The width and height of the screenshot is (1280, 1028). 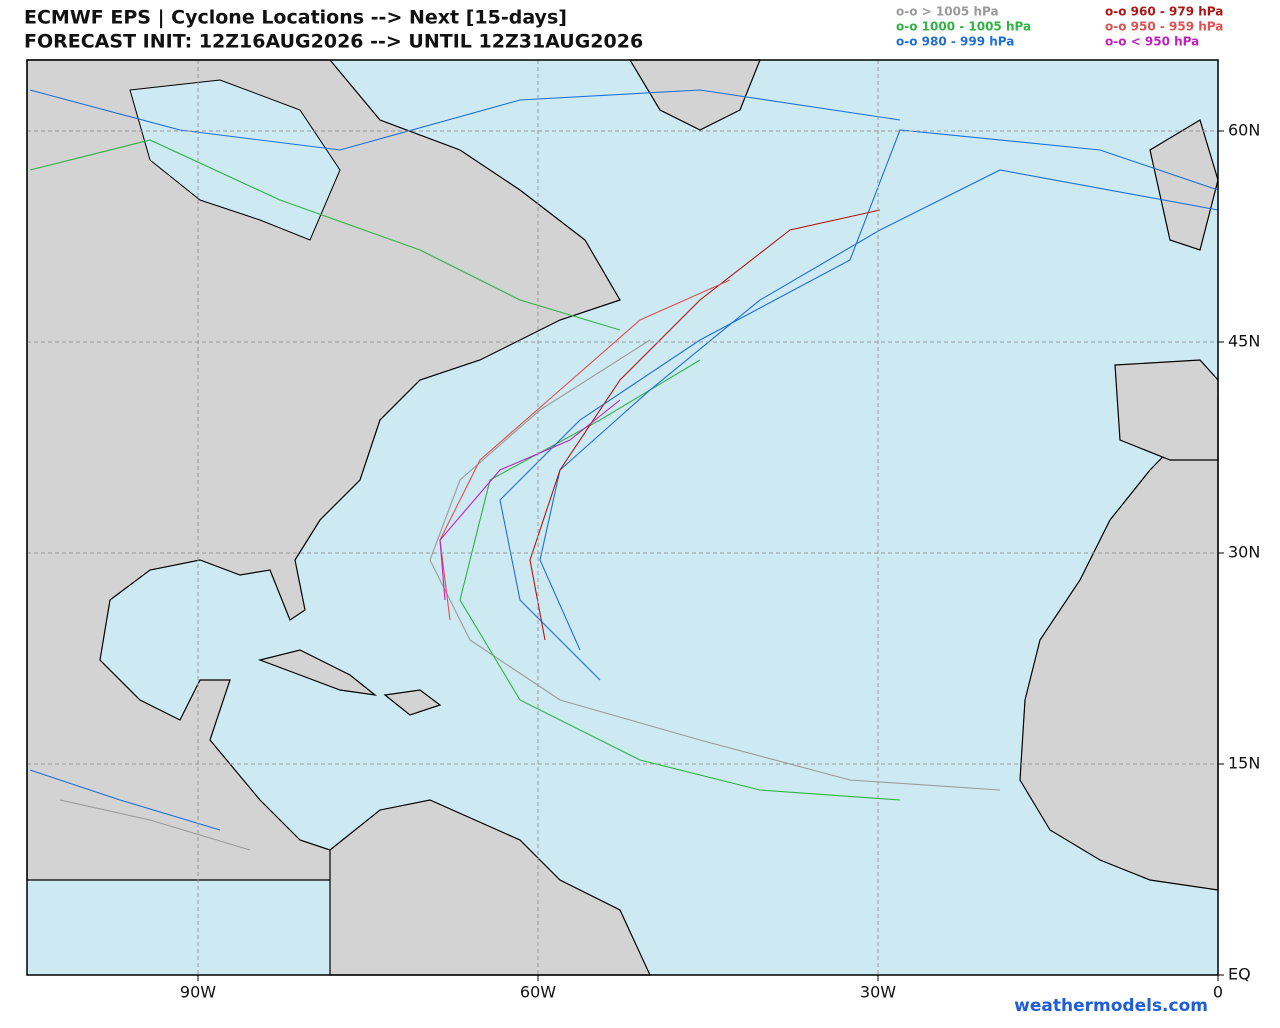 I want to click on africa, so click(x=1119, y=644).